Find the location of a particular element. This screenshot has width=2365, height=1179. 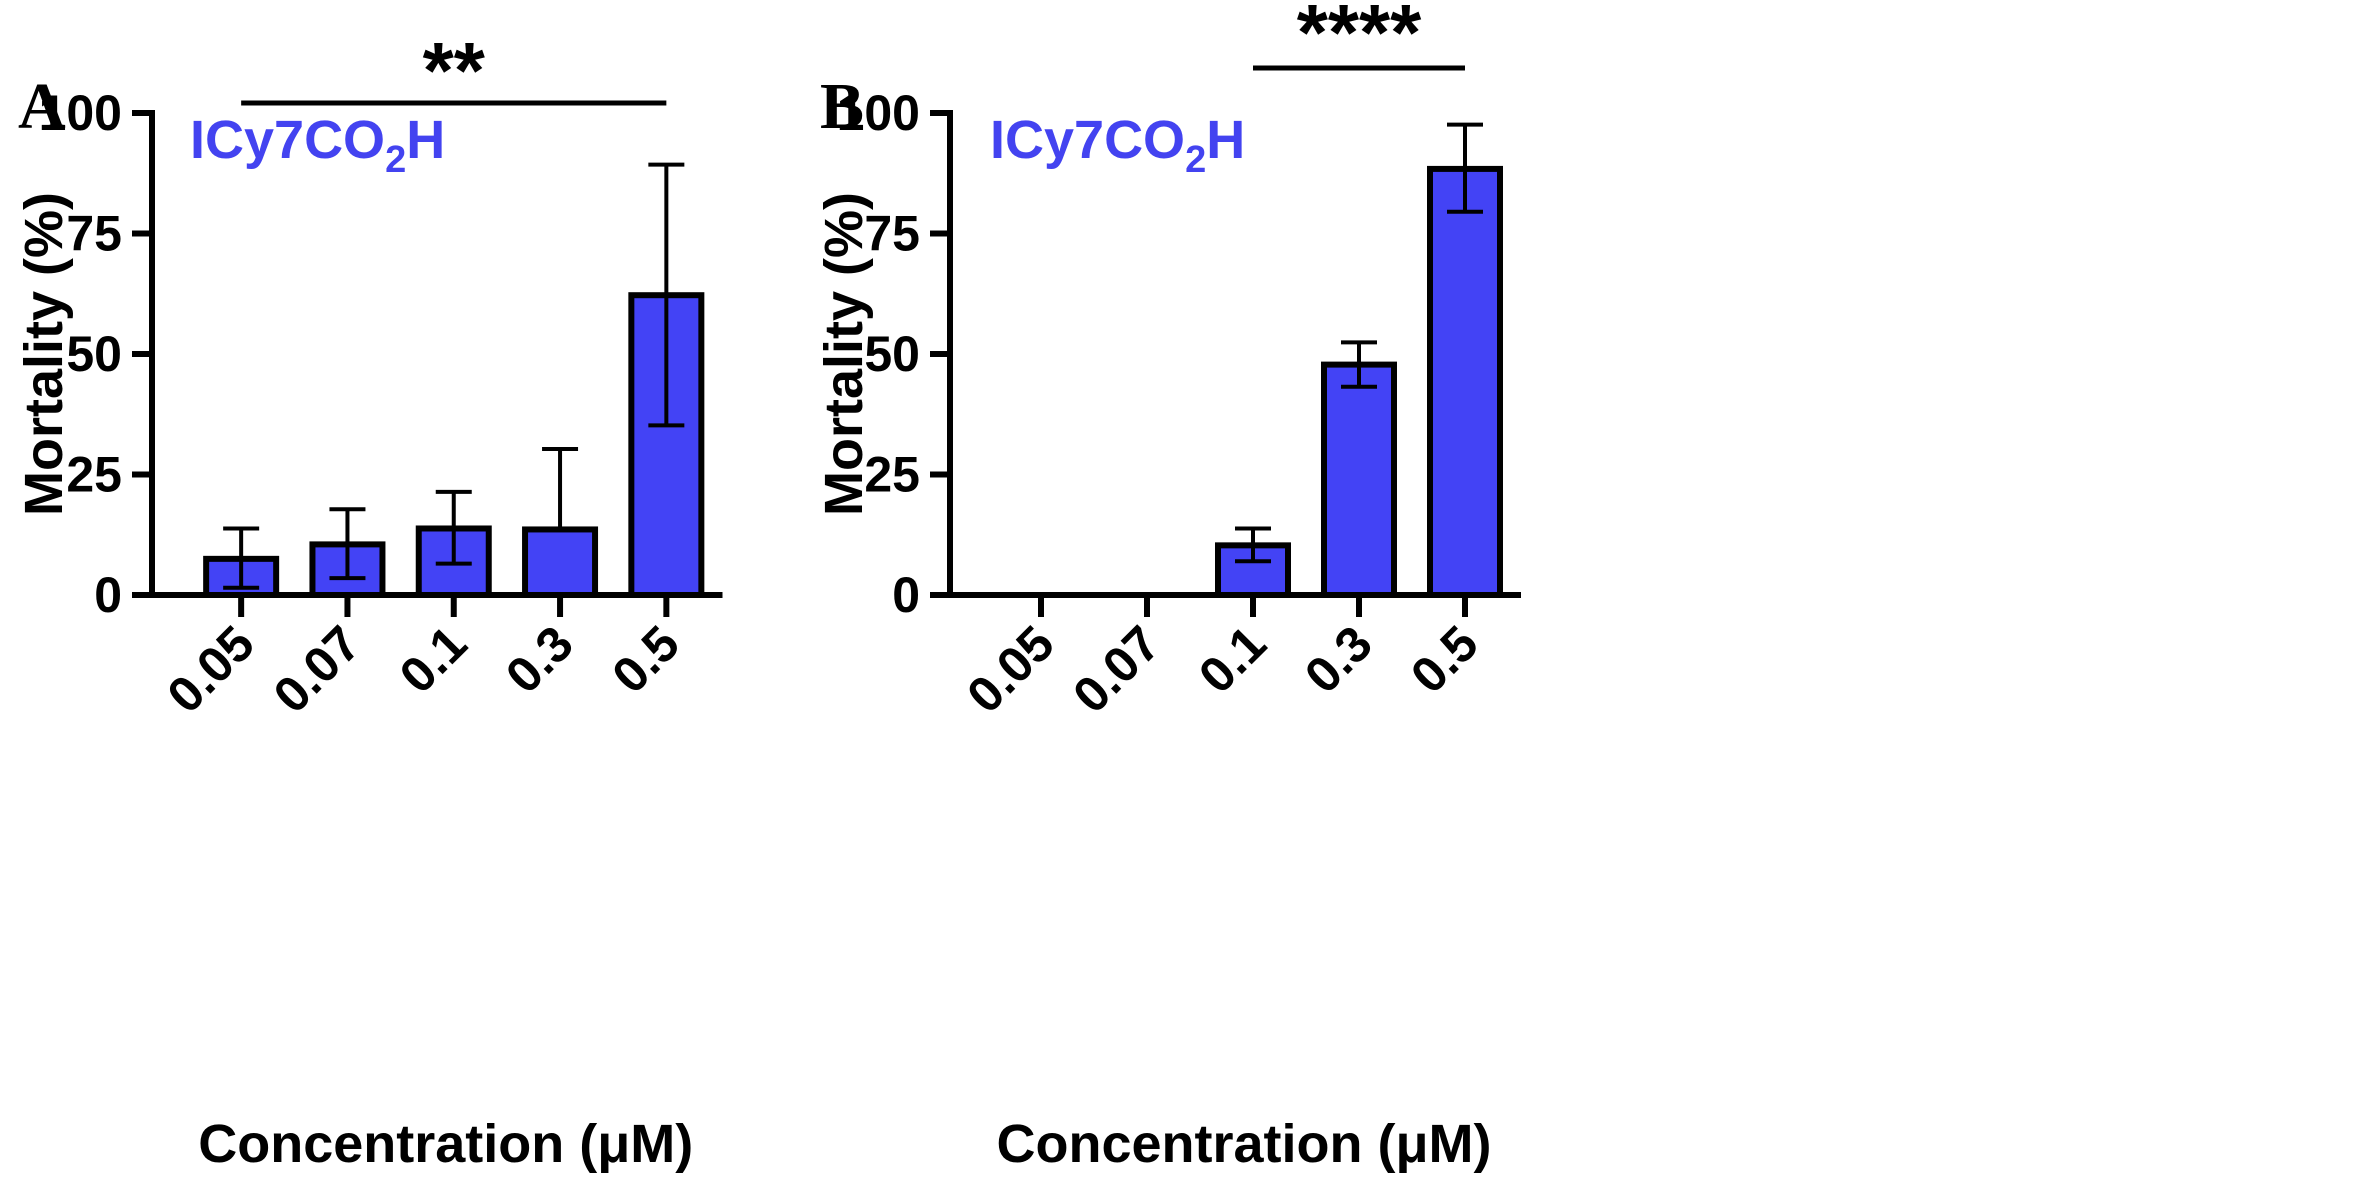

bar-0.5 is located at coordinates (1465, 382).